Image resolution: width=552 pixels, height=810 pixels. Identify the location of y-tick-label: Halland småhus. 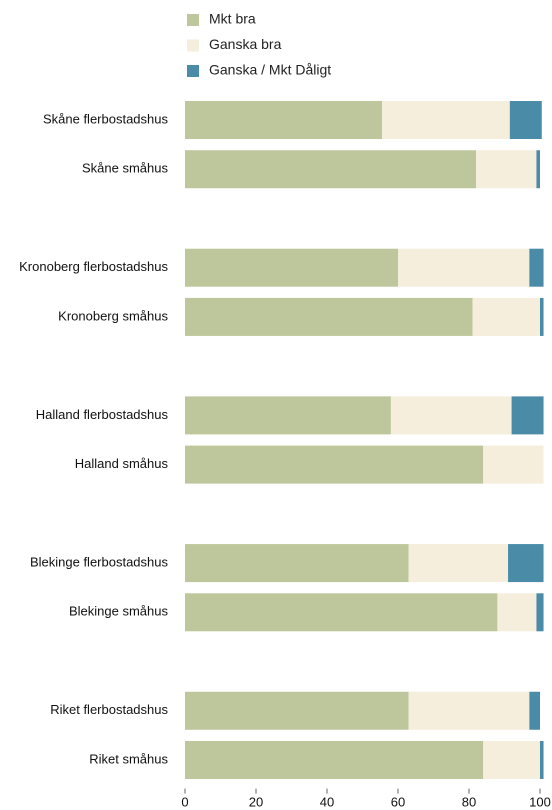
(122, 463).